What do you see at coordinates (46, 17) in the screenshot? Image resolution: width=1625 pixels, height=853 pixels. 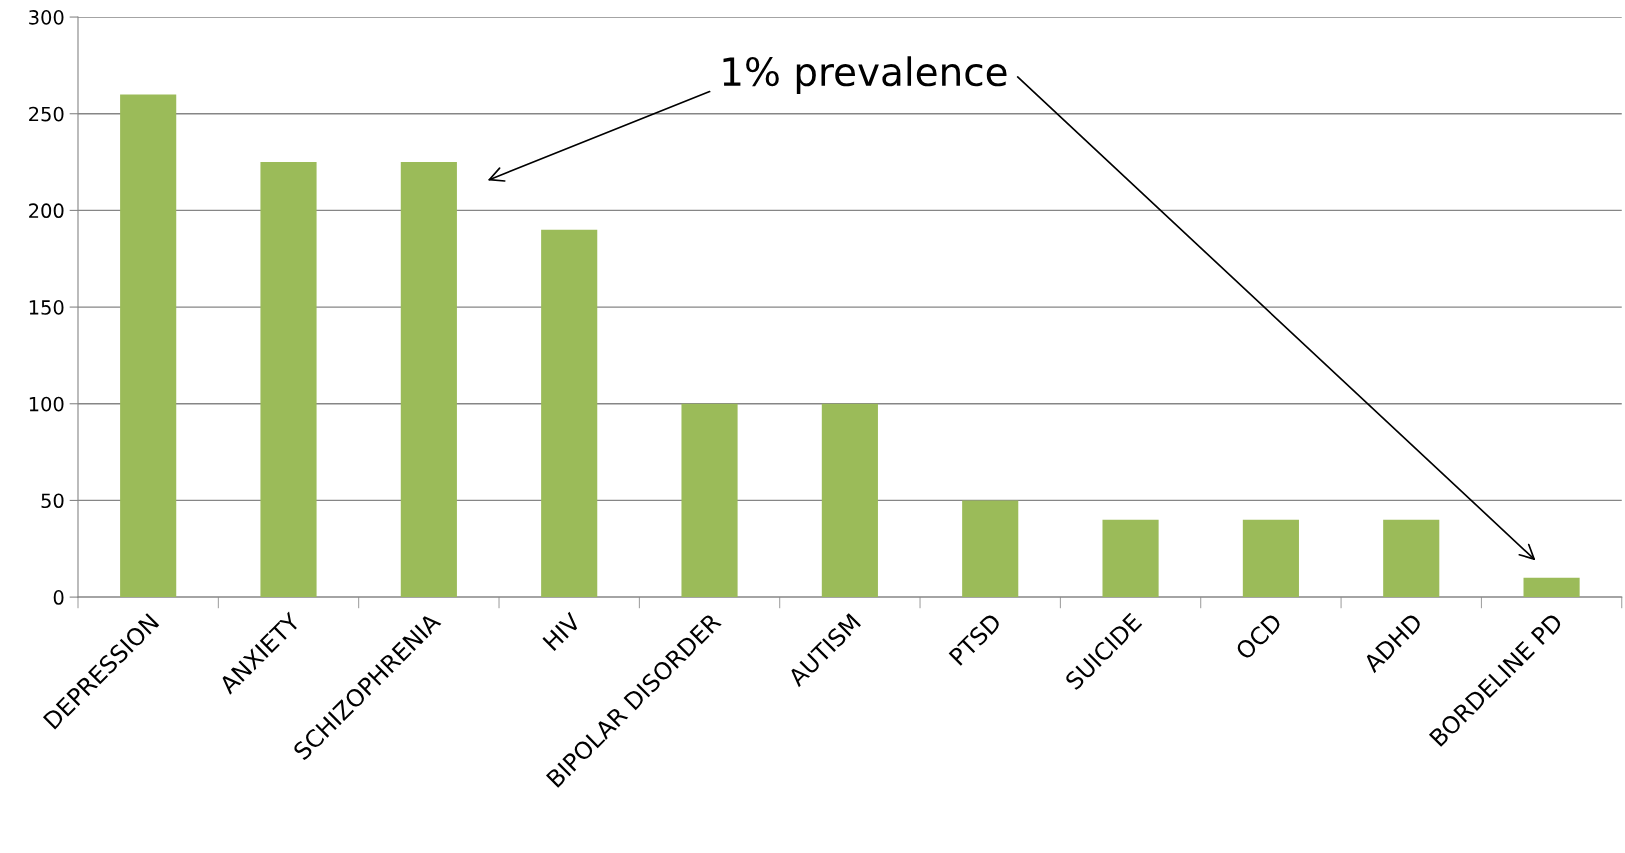 I see `y-tick-label: 300` at bounding box center [46, 17].